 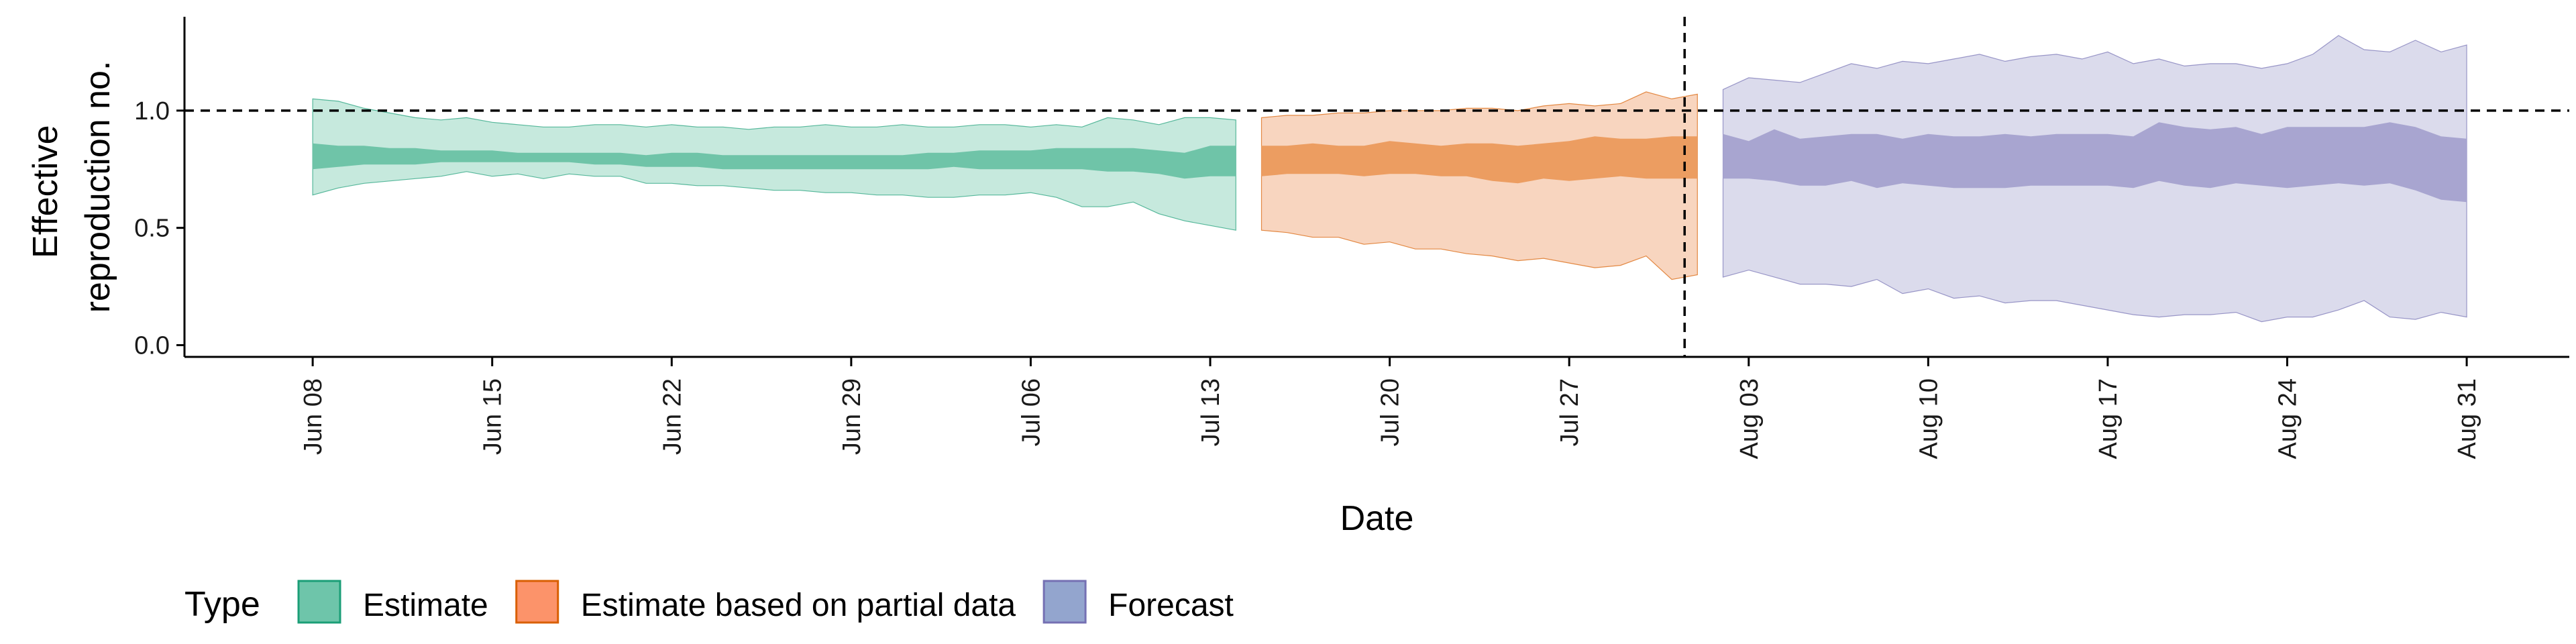 What do you see at coordinates (1479, 185) in the screenshot?
I see `band-90-estimate-based-on-partial-data` at bounding box center [1479, 185].